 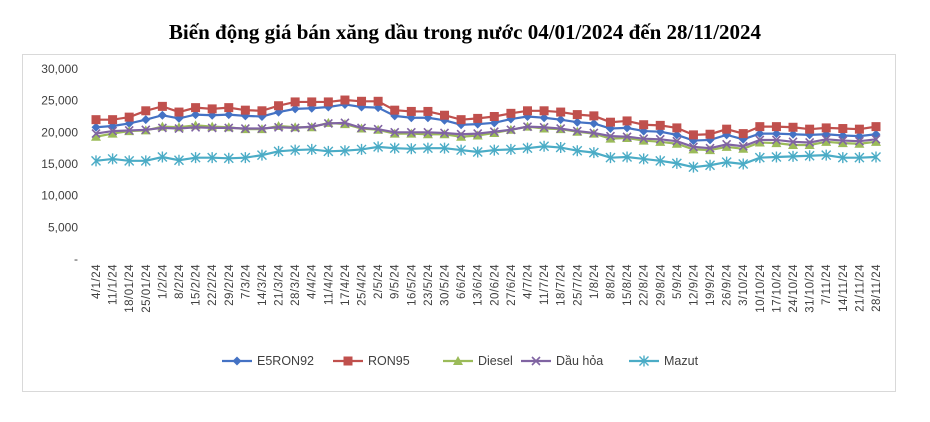 What do you see at coordinates (346, 285) in the screenshot?
I see `x-tick-label: 17/4/24` at bounding box center [346, 285].